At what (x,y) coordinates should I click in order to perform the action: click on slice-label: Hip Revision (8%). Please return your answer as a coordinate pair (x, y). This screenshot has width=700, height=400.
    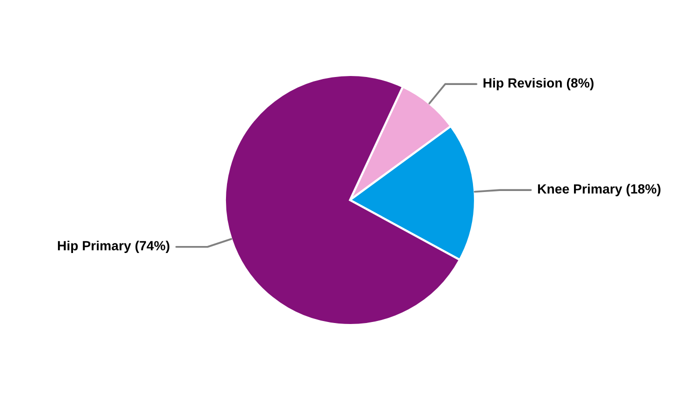
    Looking at the image, I should click on (539, 84).